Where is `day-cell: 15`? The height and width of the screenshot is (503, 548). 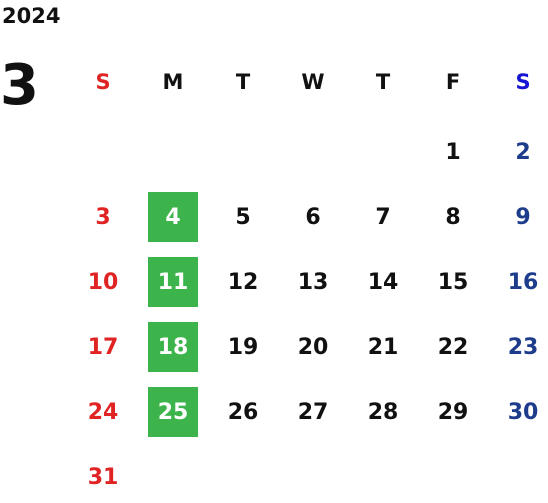
day-cell: 15 is located at coordinates (453, 282).